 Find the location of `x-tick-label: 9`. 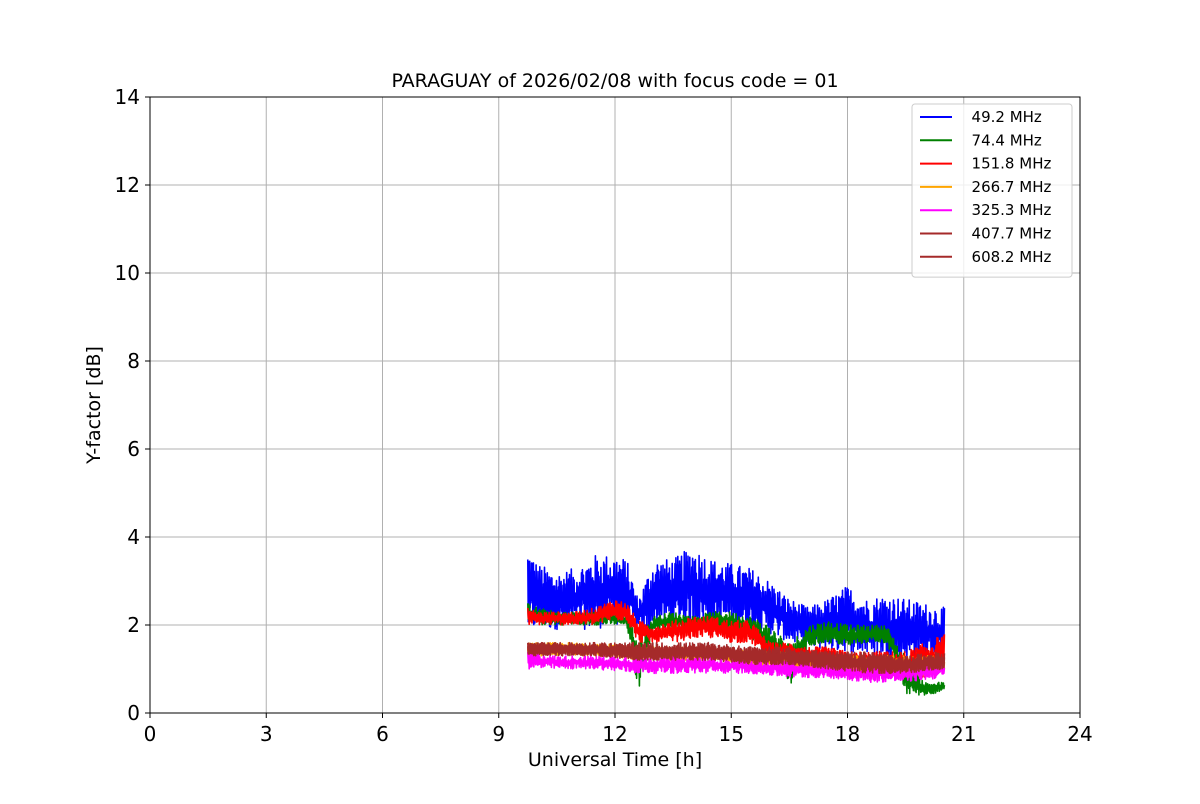

x-tick-label: 9 is located at coordinates (498, 734).